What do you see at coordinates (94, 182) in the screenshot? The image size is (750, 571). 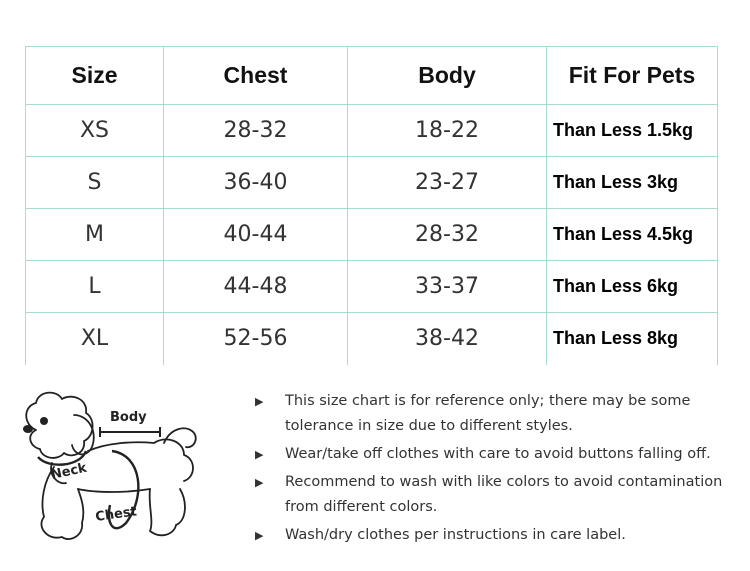 I see `cell-size: S` at bounding box center [94, 182].